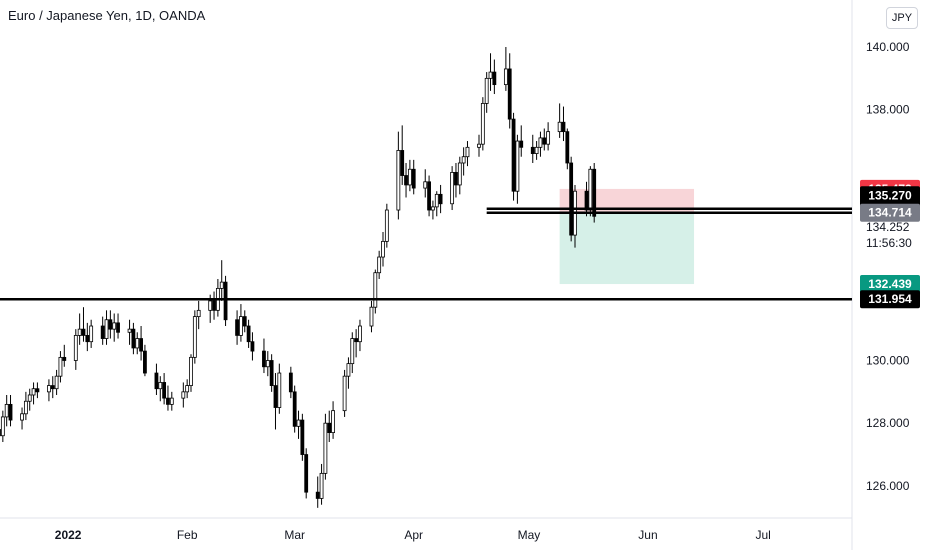  What do you see at coordinates (890, 212) in the screenshot?
I see `price-badge: 134.714` at bounding box center [890, 212].